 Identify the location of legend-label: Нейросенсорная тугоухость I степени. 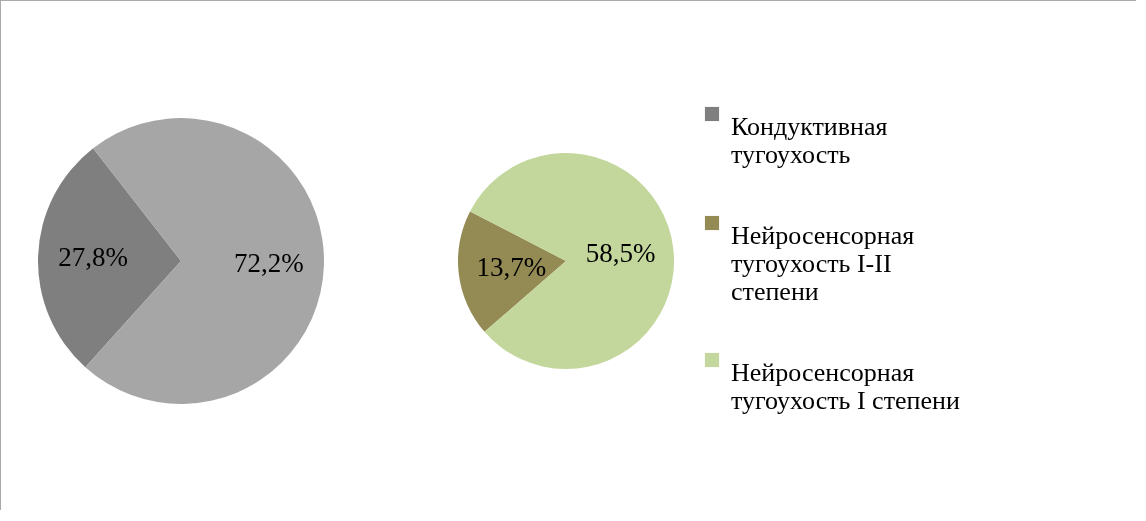
(845, 386).